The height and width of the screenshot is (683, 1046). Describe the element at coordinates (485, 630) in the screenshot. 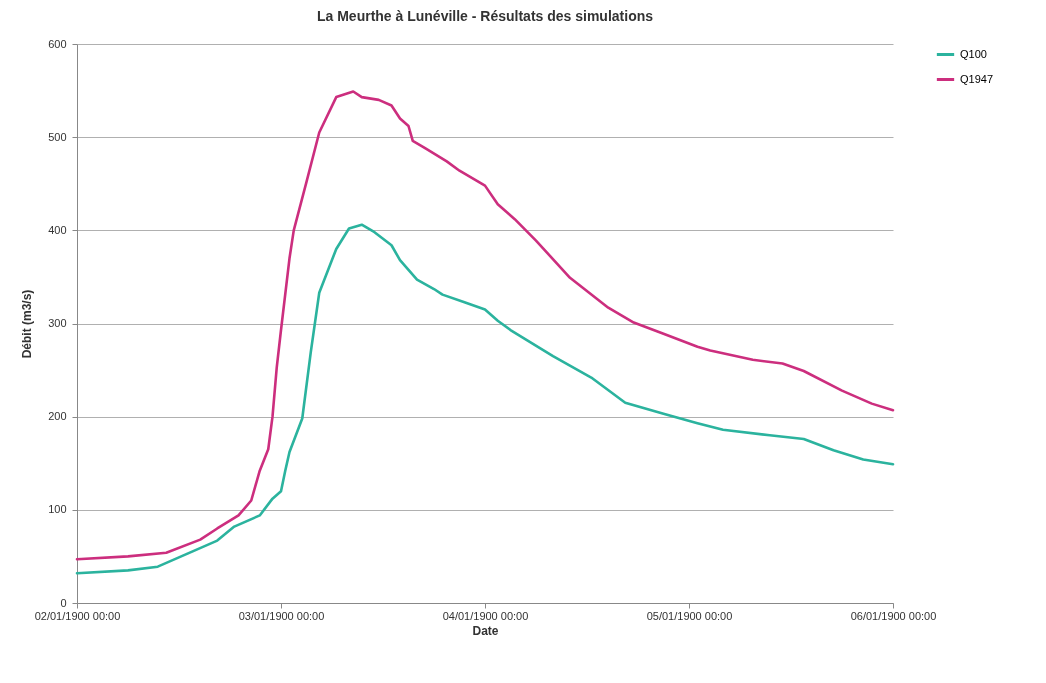

I see `x-axis-title: Date` at that location.